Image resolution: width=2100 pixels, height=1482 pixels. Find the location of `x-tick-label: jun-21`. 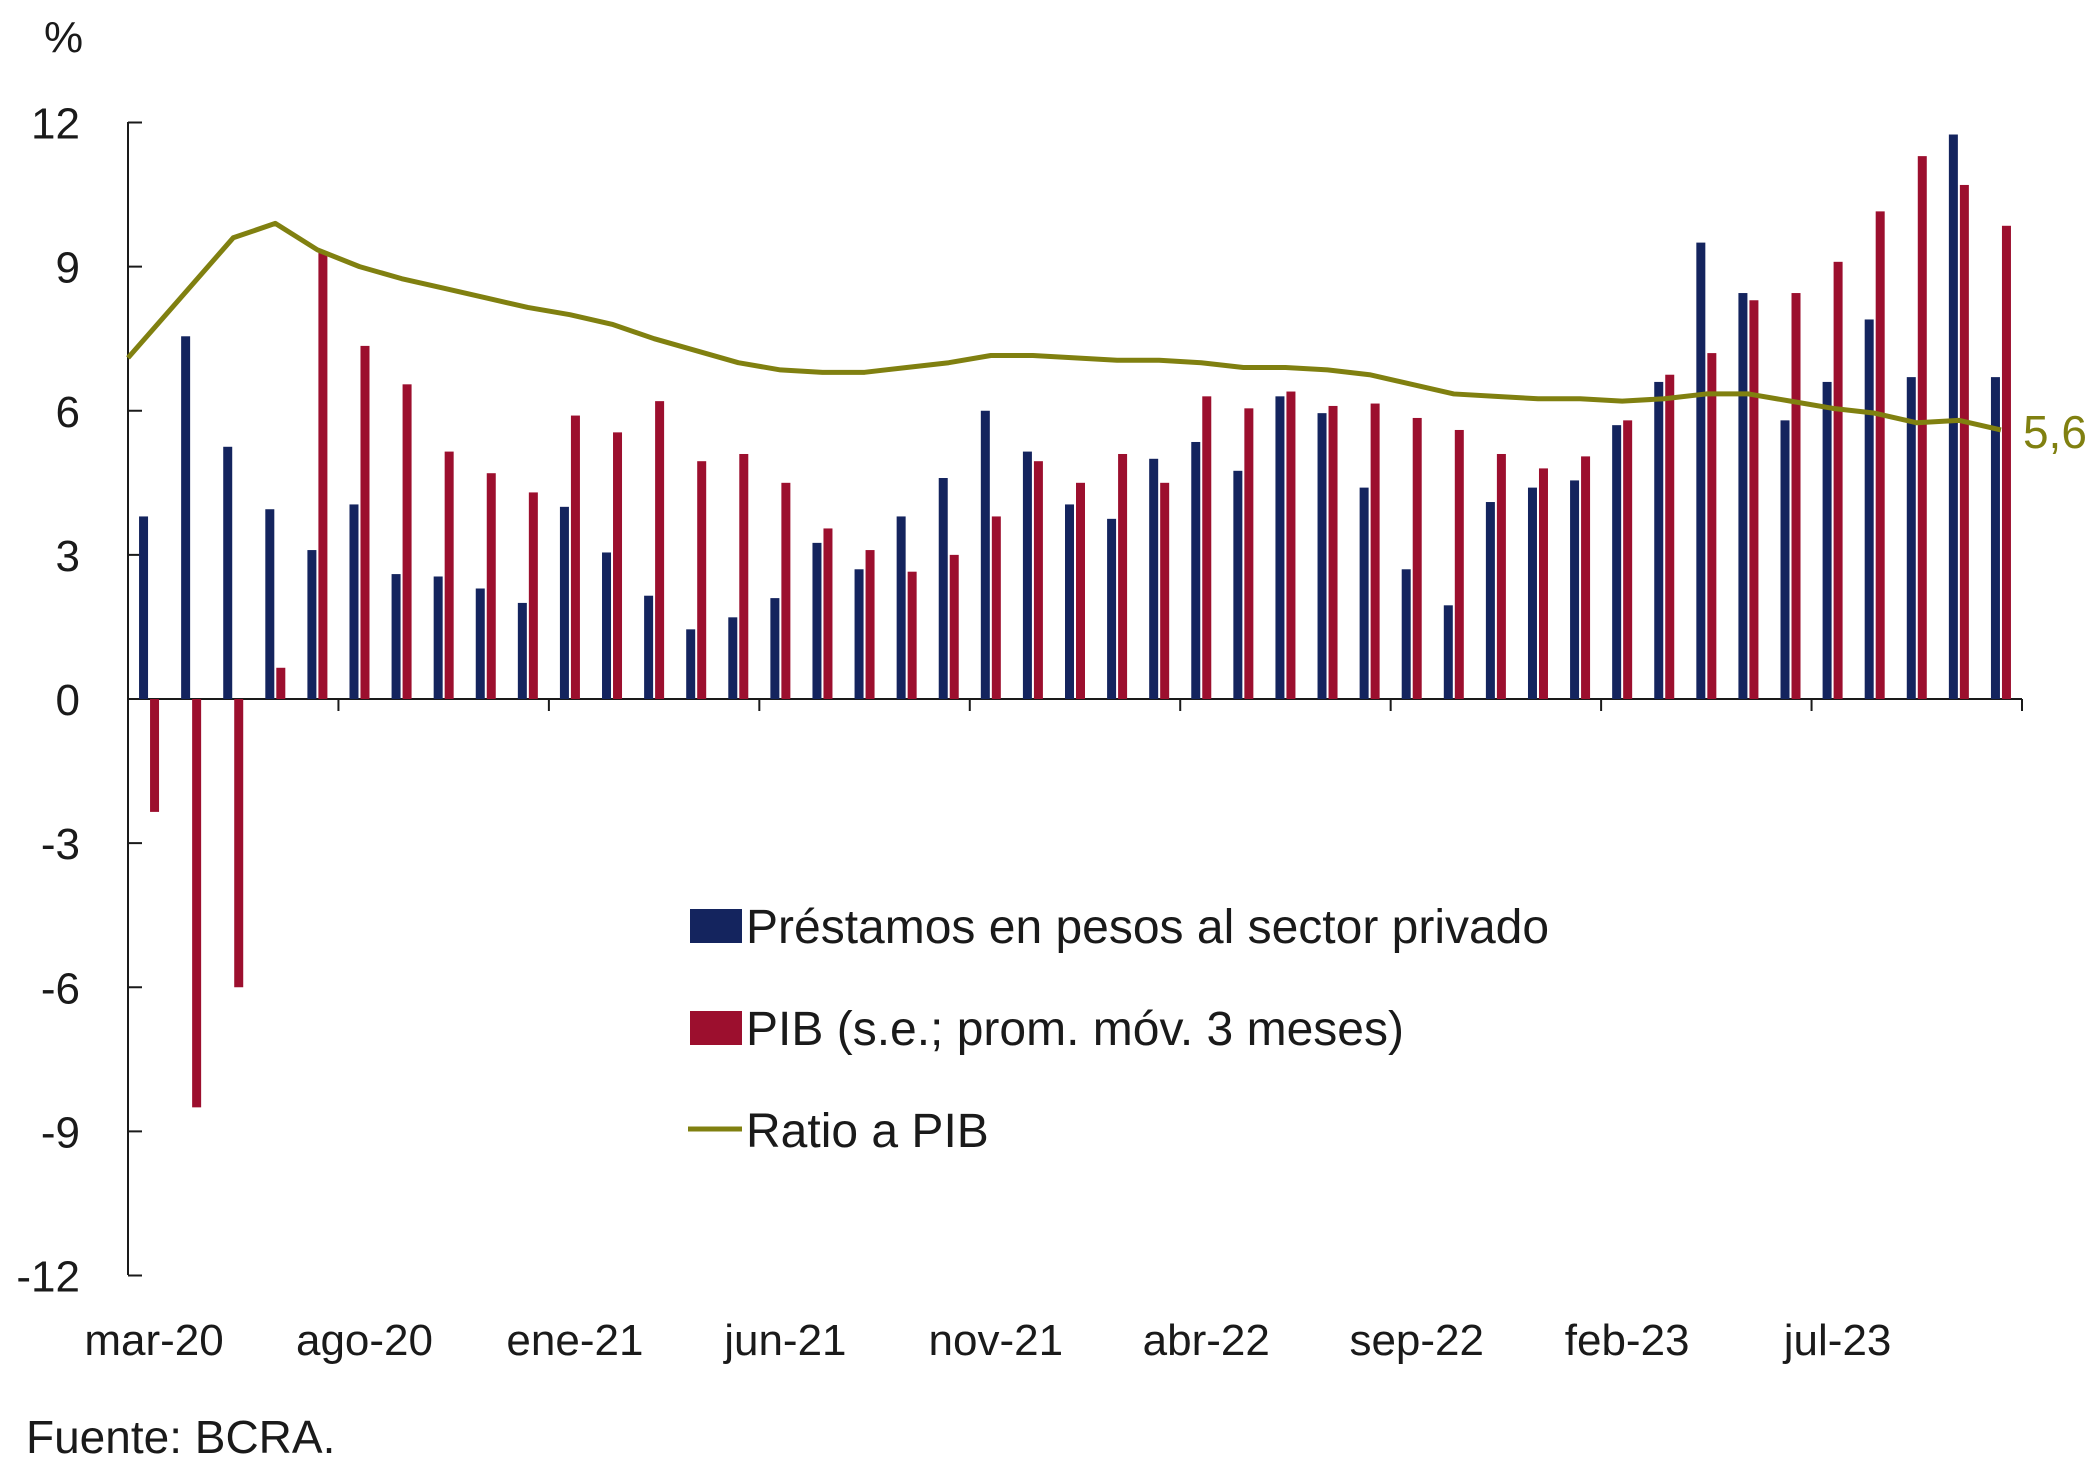

x-tick-label: jun-21 is located at coordinates (784, 1340).